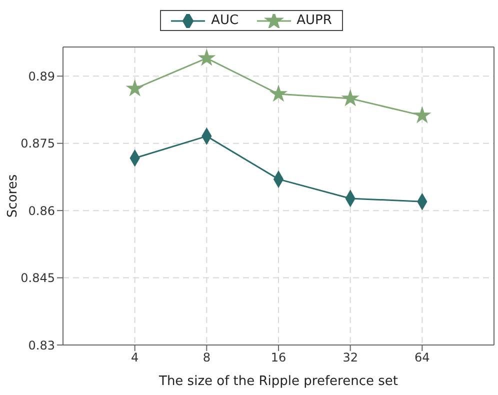  Describe the element at coordinates (224, 20) in the screenshot. I see `legend-label: AUC` at that location.